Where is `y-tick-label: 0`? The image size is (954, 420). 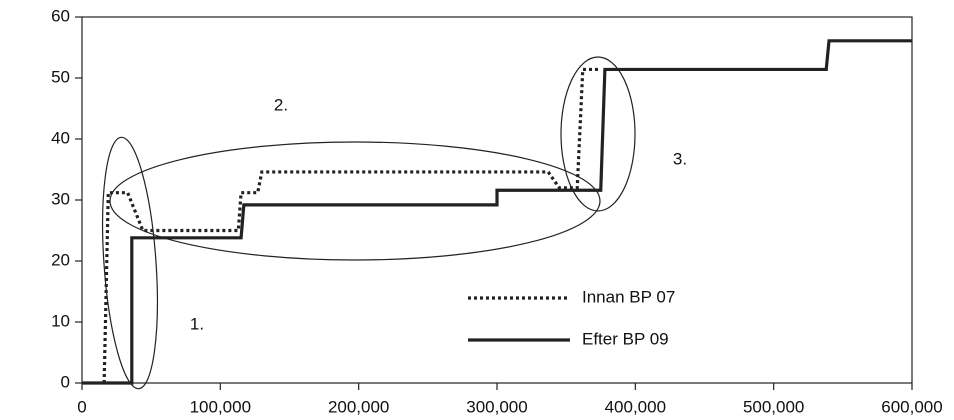
y-tick-label: 0 is located at coordinates (65, 381).